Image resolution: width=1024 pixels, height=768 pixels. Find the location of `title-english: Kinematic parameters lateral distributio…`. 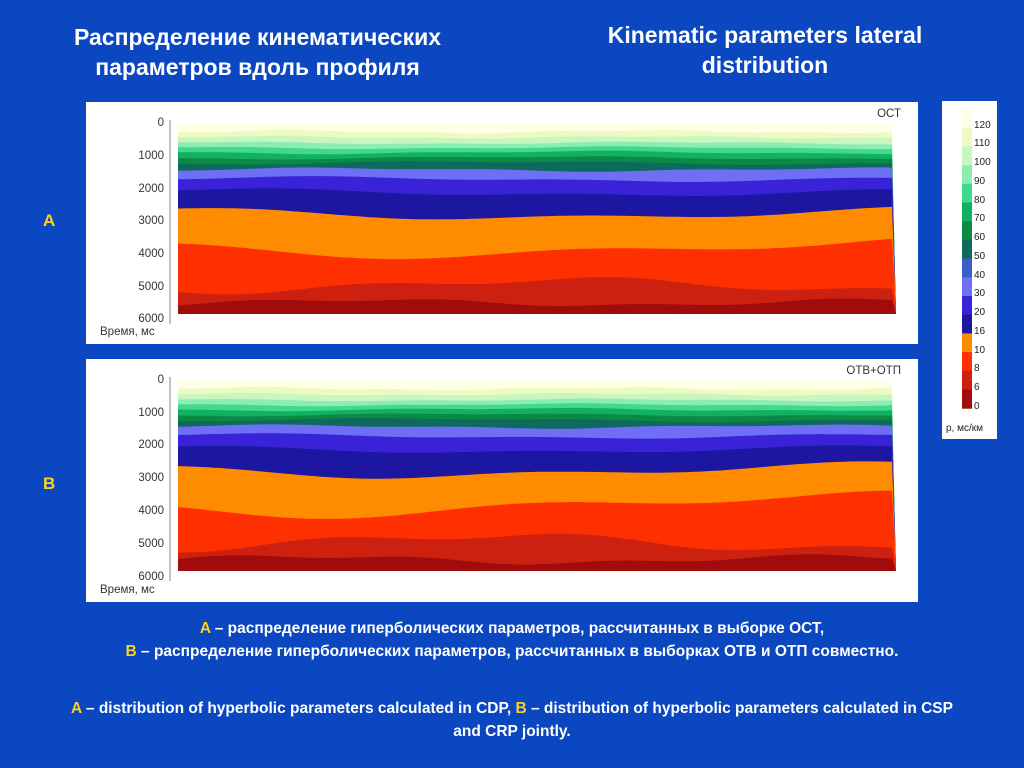

title-english: Kinematic parameters lateral distributio… is located at coordinates (765, 50).